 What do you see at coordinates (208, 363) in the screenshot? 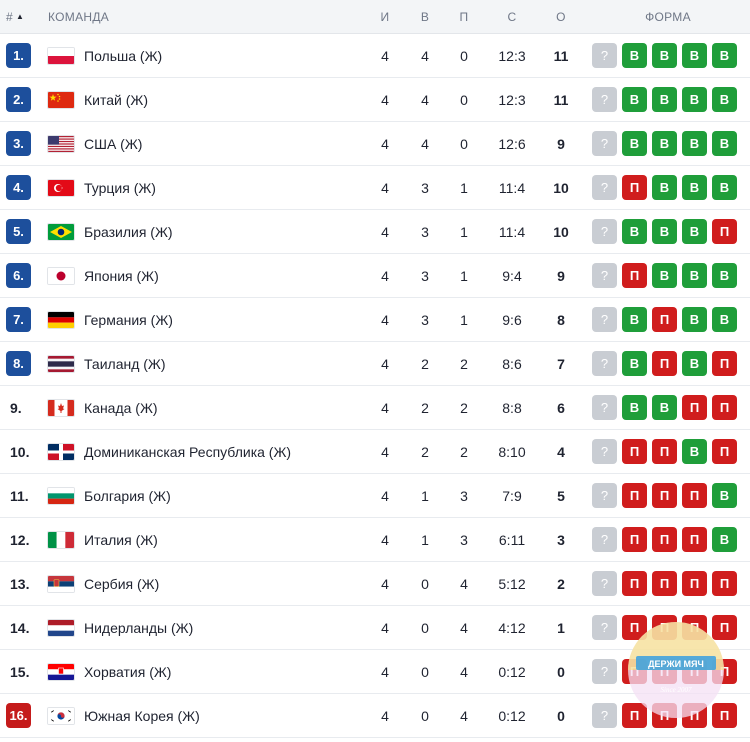
I see `team-cell: Таиланд (Ж)` at bounding box center [208, 363].